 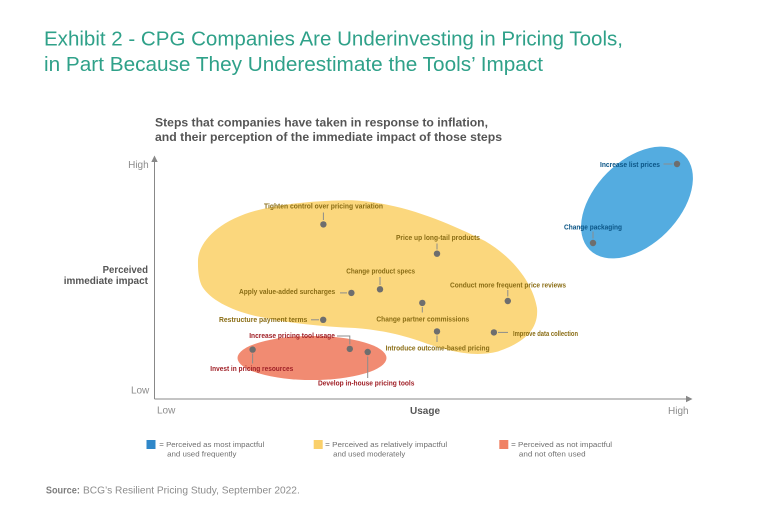 I want to click on svg-text: Source:, so click(x=63, y=491).